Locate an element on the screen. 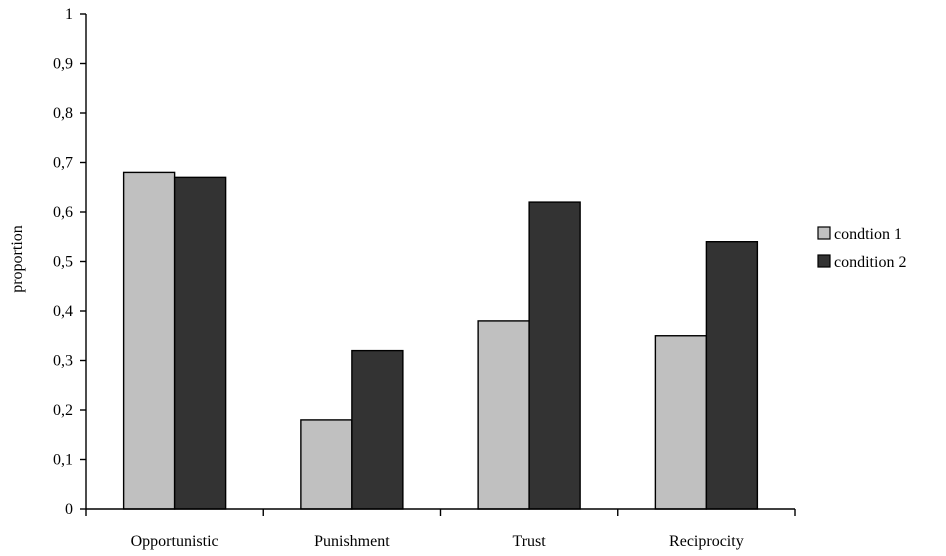 The width and height of the screenshot is (946, 556). y-axis-ticks: 0 0,1 0,2 0,3 0,4 0,5 0,6 0,7 0,8 0,9 1 is located at coordinates (69, 262).